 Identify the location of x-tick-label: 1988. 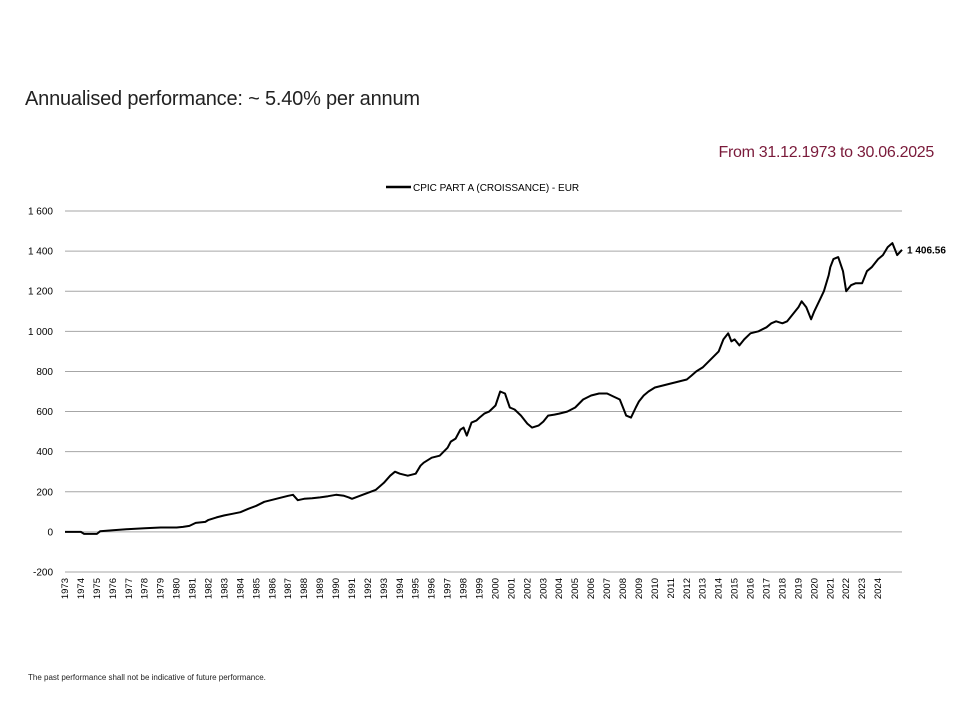
(304, 588).